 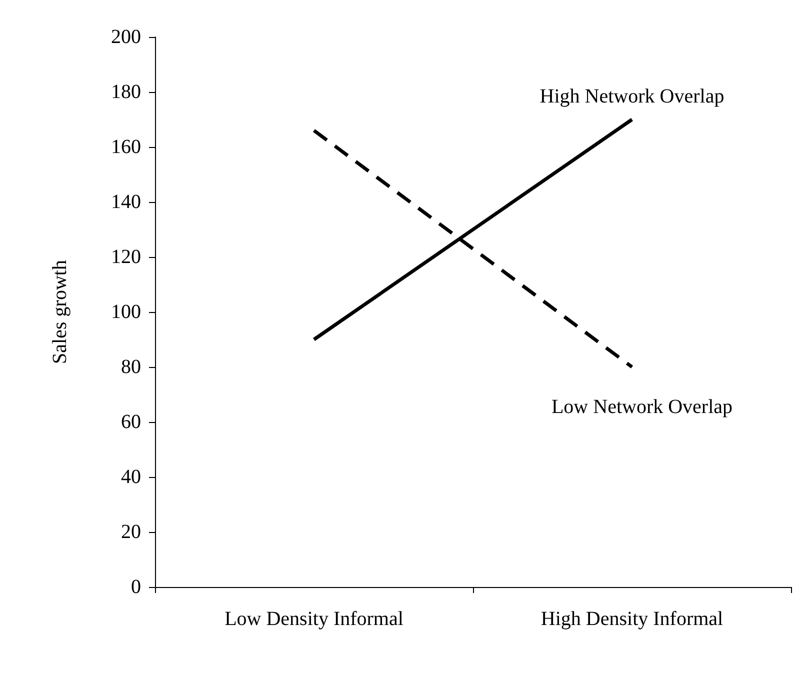 What do you see at coordinates (131, 422) in the screenshot?
I see `y-tick-label: 60` at bounding box center [131, 422].